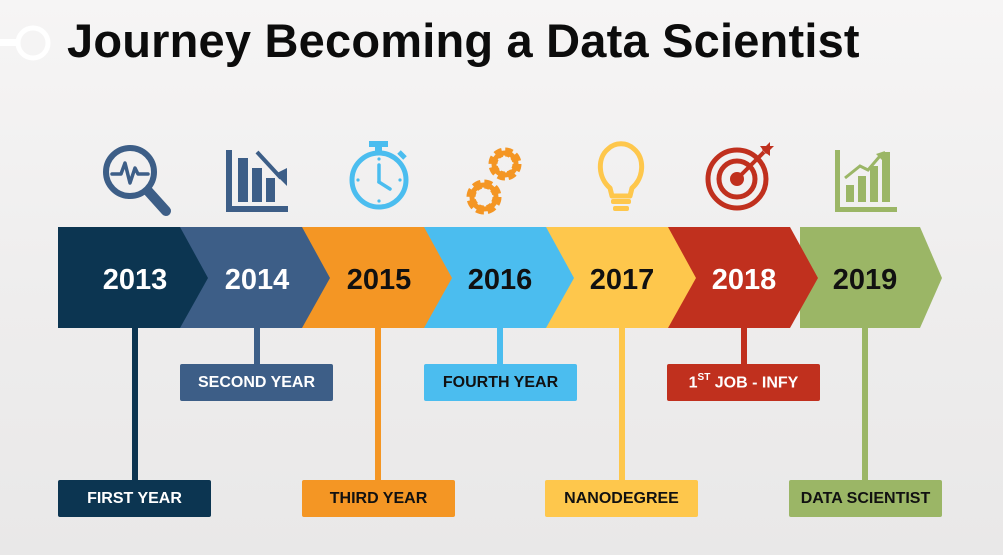  Describe the element at coordinates (865, 280) in the screenshot. I see `year-2019: 2019` at that location.